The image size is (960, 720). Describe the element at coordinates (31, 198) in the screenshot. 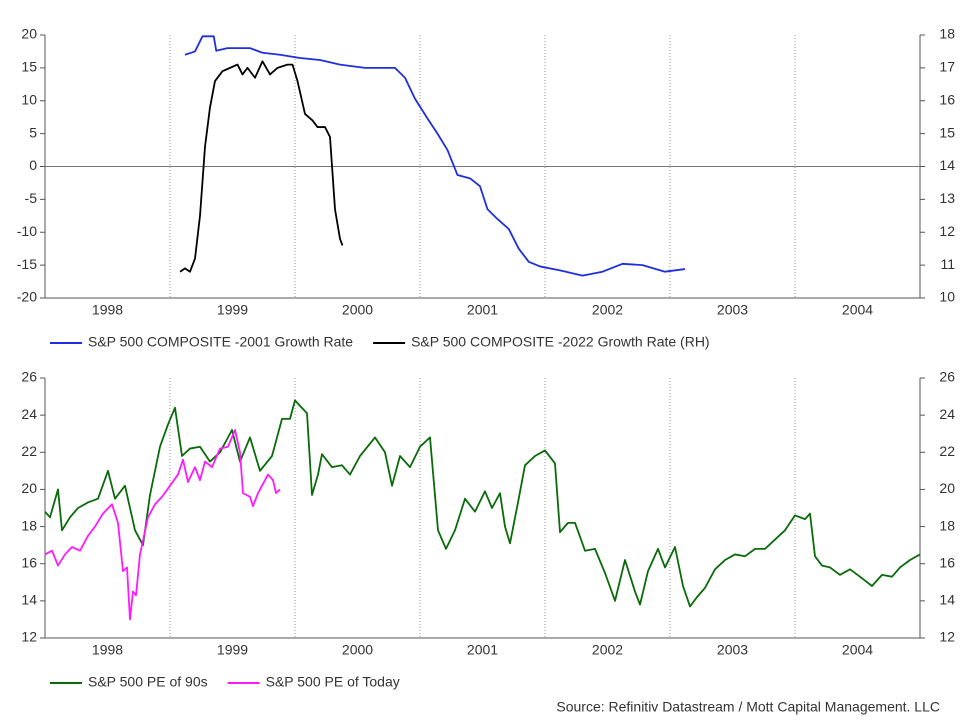

I see `y-tick-label: -5` at that location.